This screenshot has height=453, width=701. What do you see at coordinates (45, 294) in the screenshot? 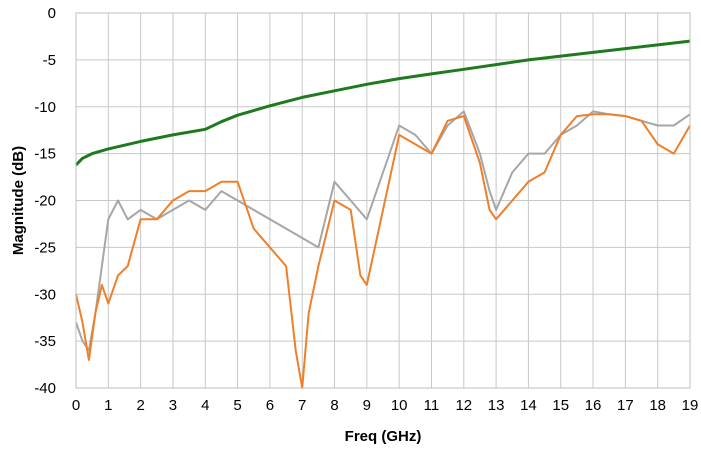
I see `y-tick-label: -30` at bounding box center [45, 294].